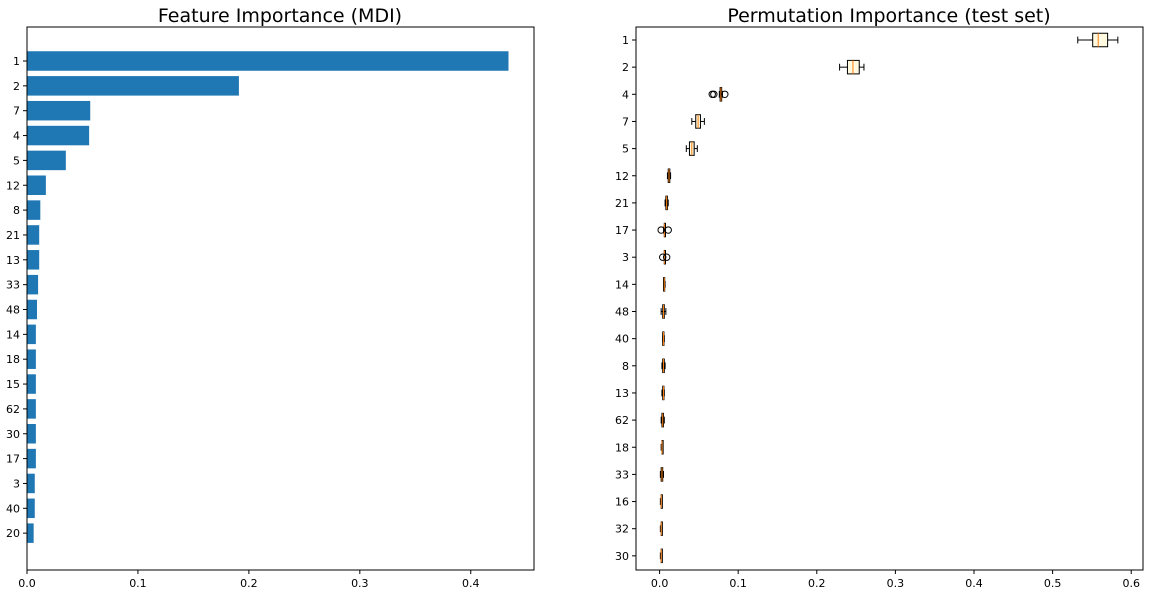 The width and height of the screenshot is (1150, 598). What do you see at coordinates (1131, 583) in the screenshot?
I see `x-tick-label: 0.6` at bounding box center [1131, 583].